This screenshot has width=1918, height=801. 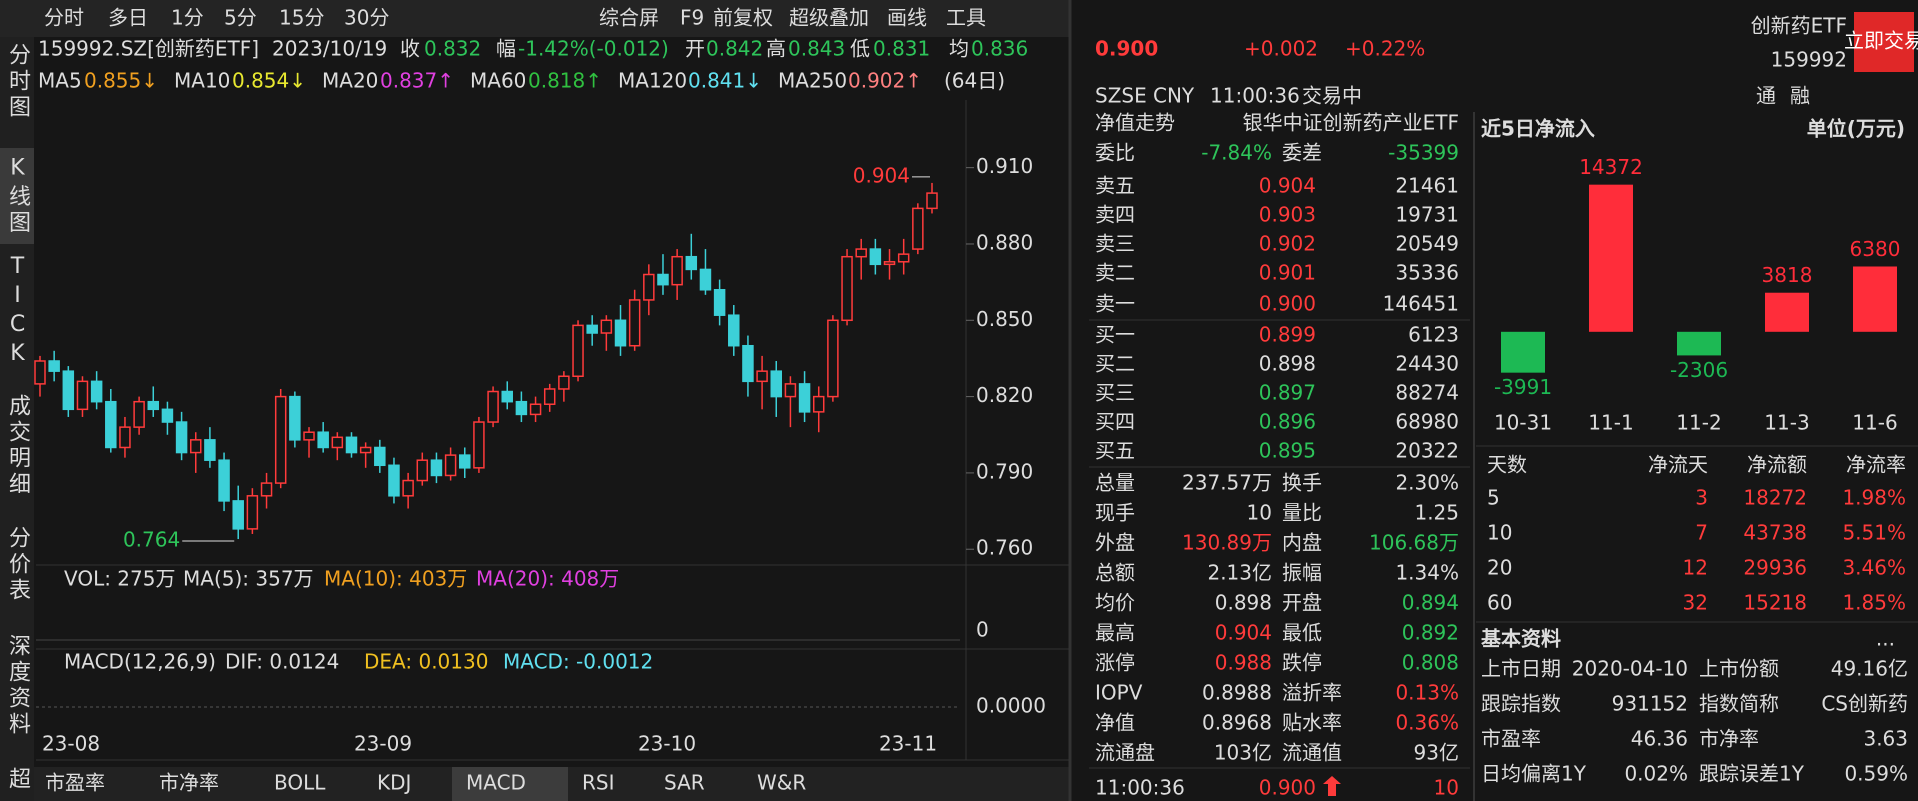 I want to click on y-tick-label: 0, so click(x=982, y=630).